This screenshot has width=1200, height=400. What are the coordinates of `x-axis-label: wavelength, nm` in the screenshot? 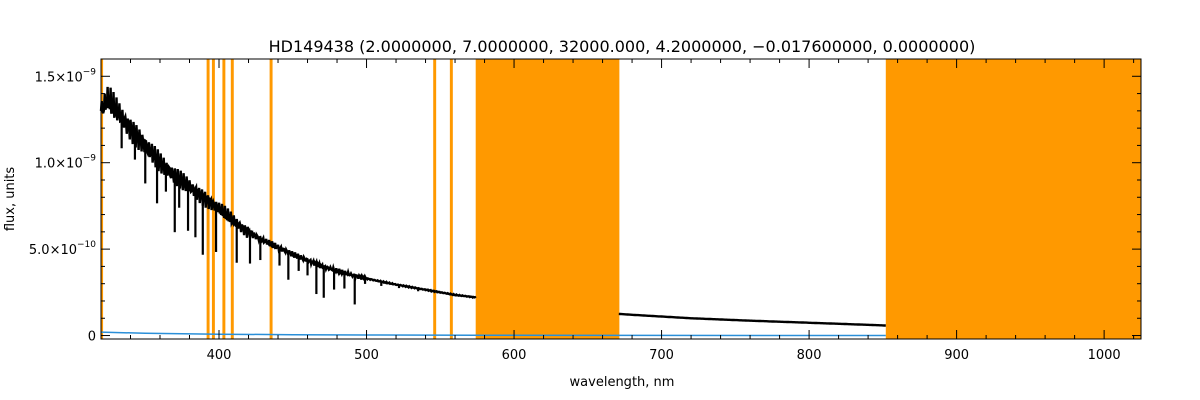 It's located at (622, 382).